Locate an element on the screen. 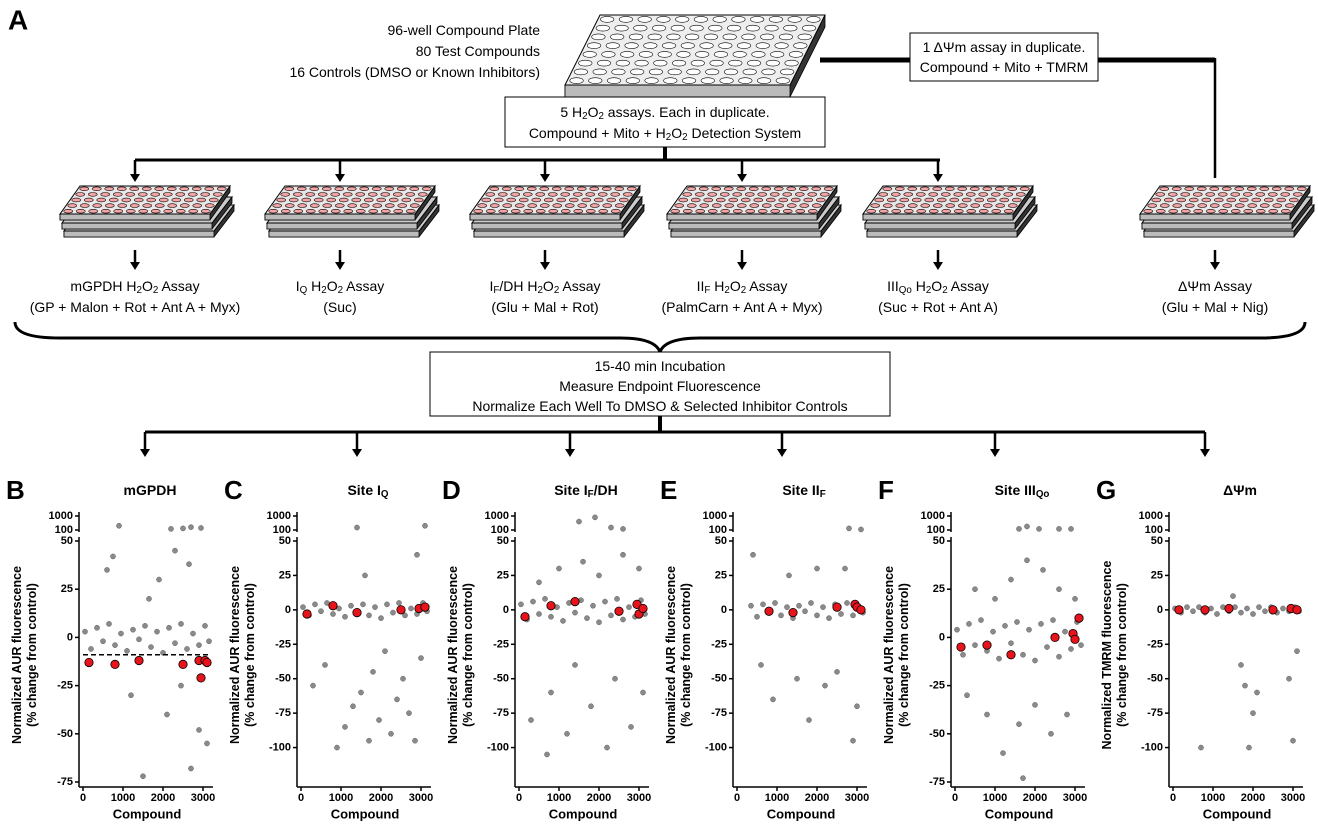 The image size is (1318, 824). y-axis-label: (% change from control) is located at coordinates (1122, 655).